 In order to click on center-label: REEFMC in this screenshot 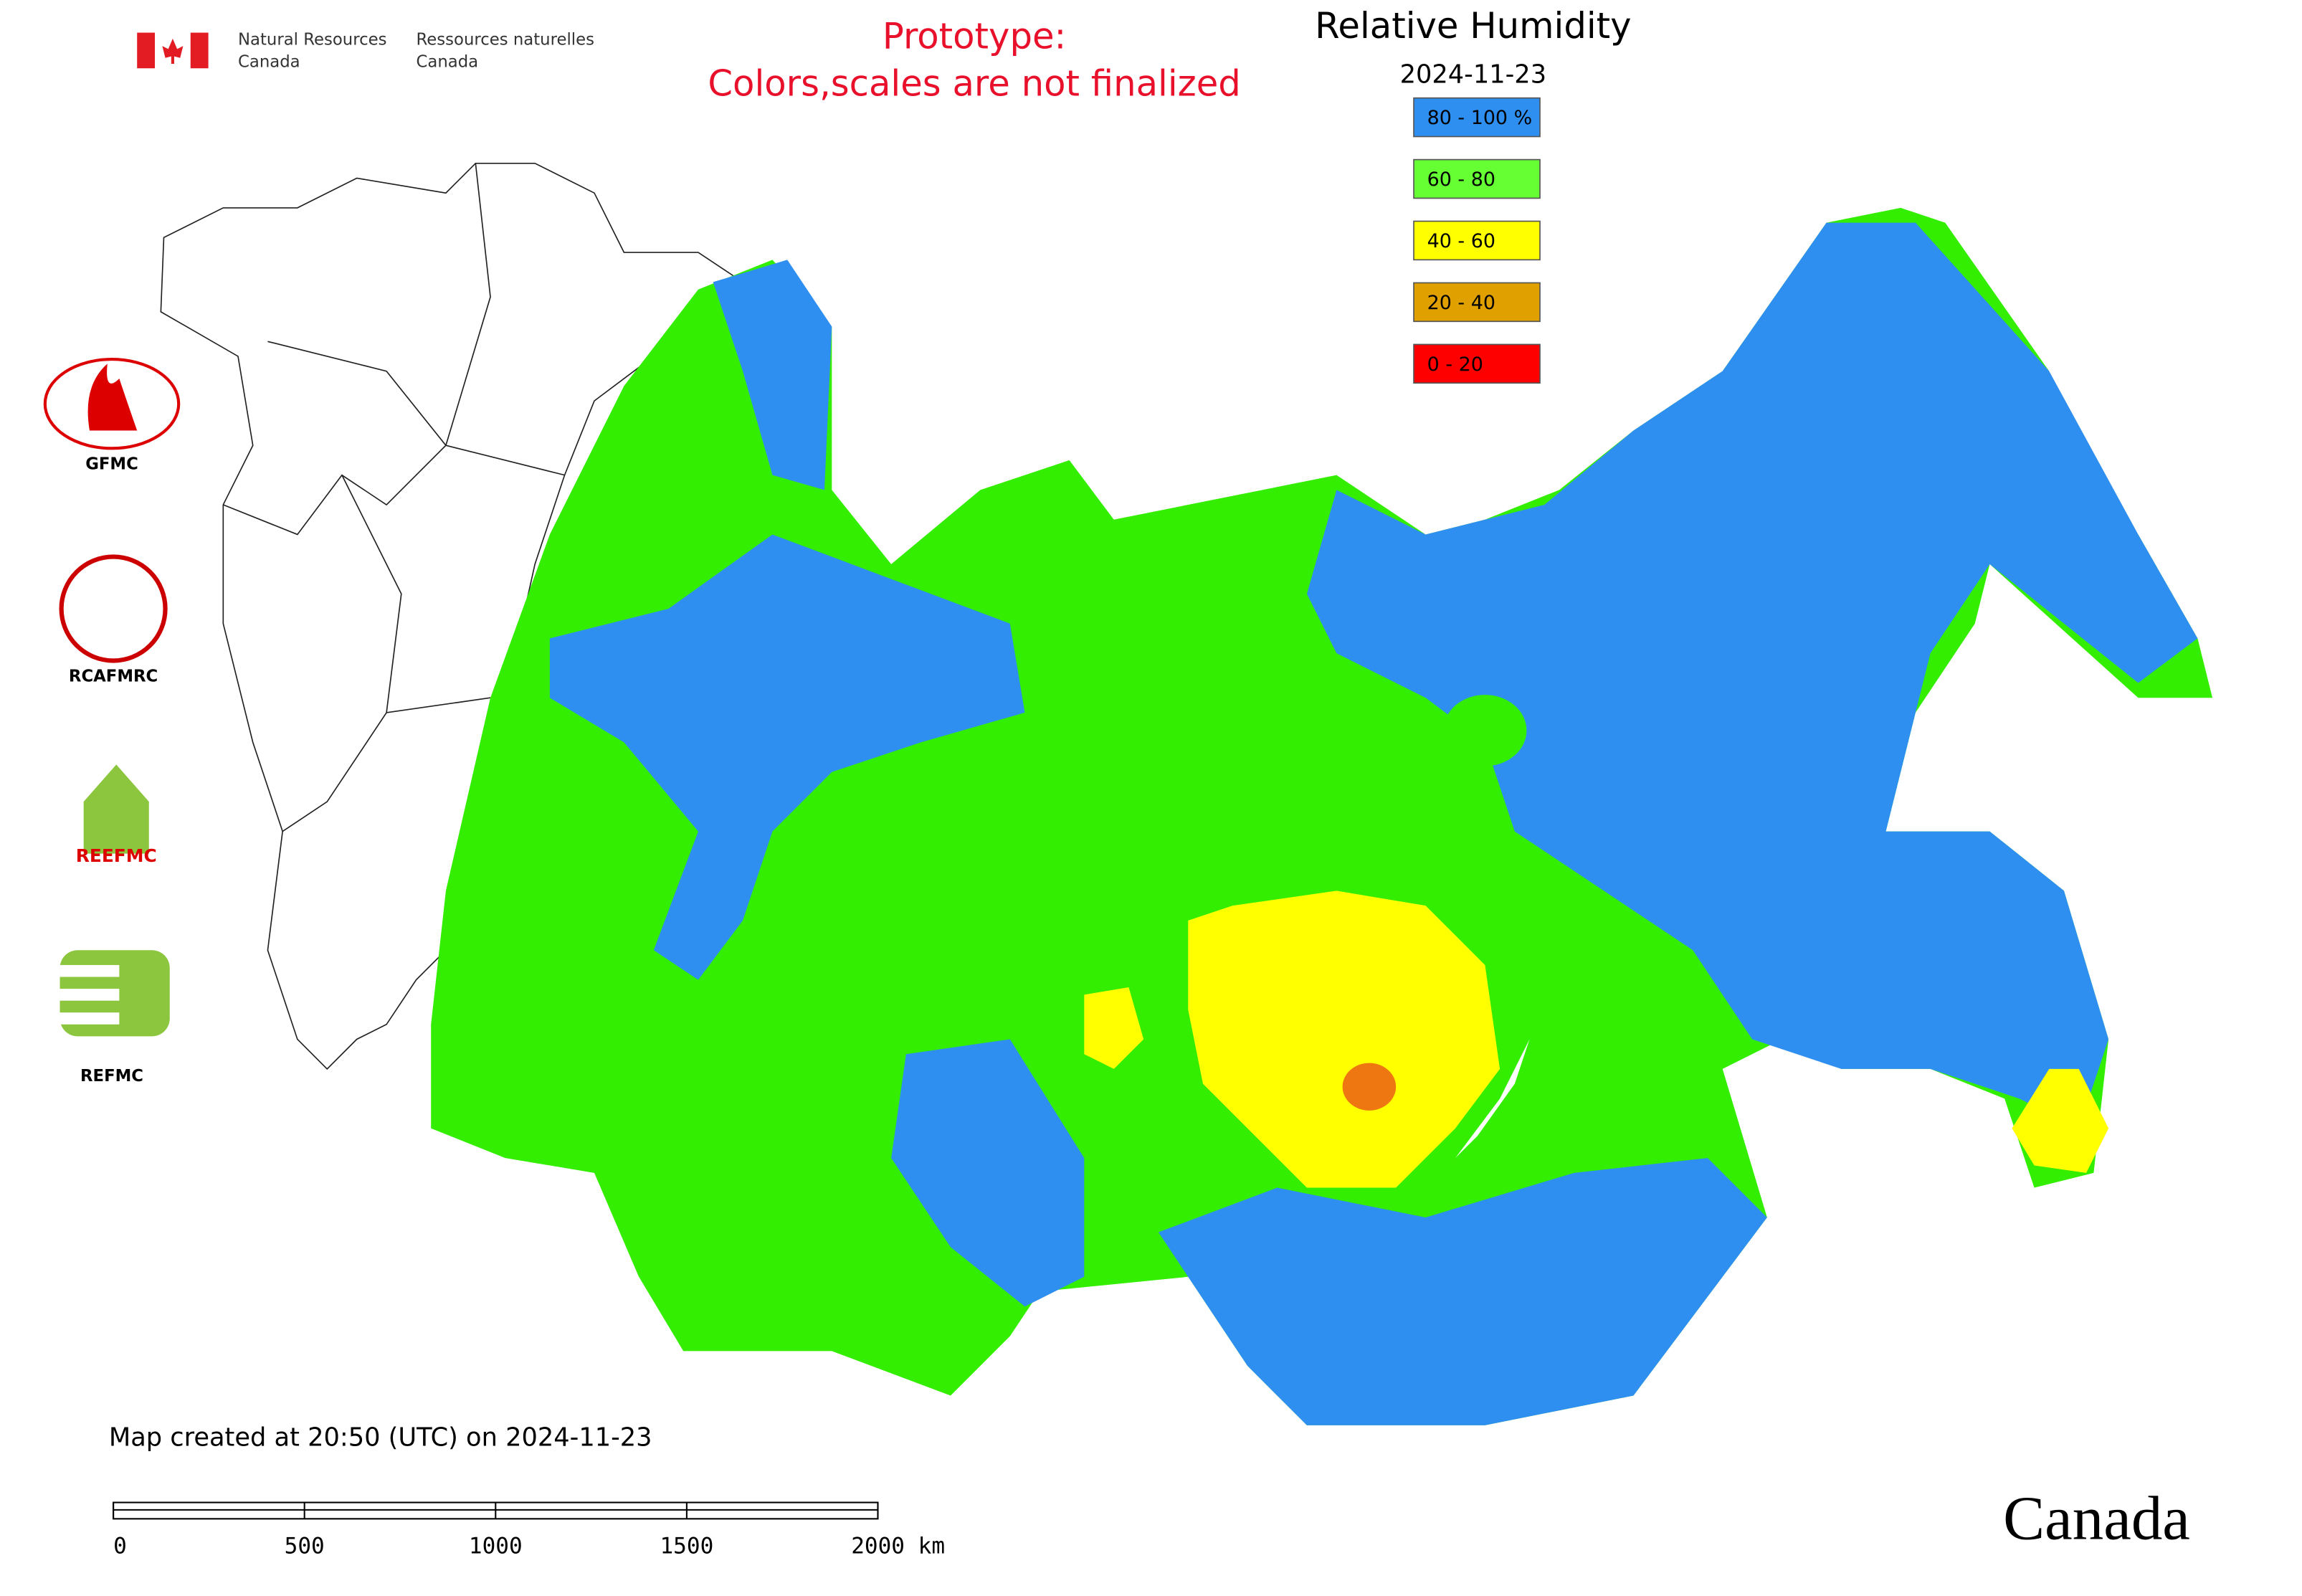, I will do `click(116, 855)`.